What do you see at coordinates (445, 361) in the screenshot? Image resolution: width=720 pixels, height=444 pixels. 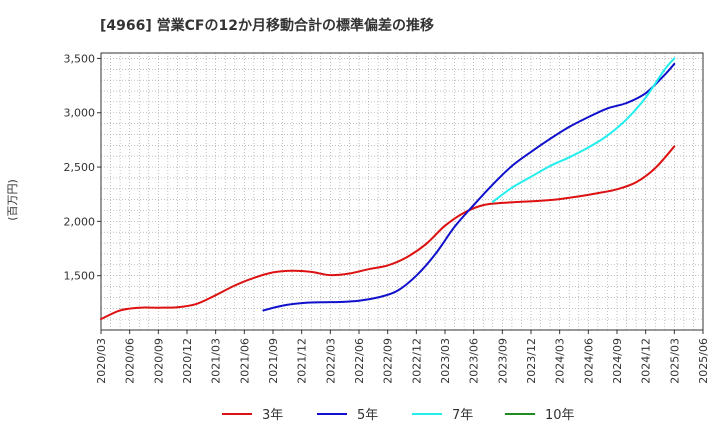 I see `x-tick-label: 2023/03` at bounding box center [445, 361].